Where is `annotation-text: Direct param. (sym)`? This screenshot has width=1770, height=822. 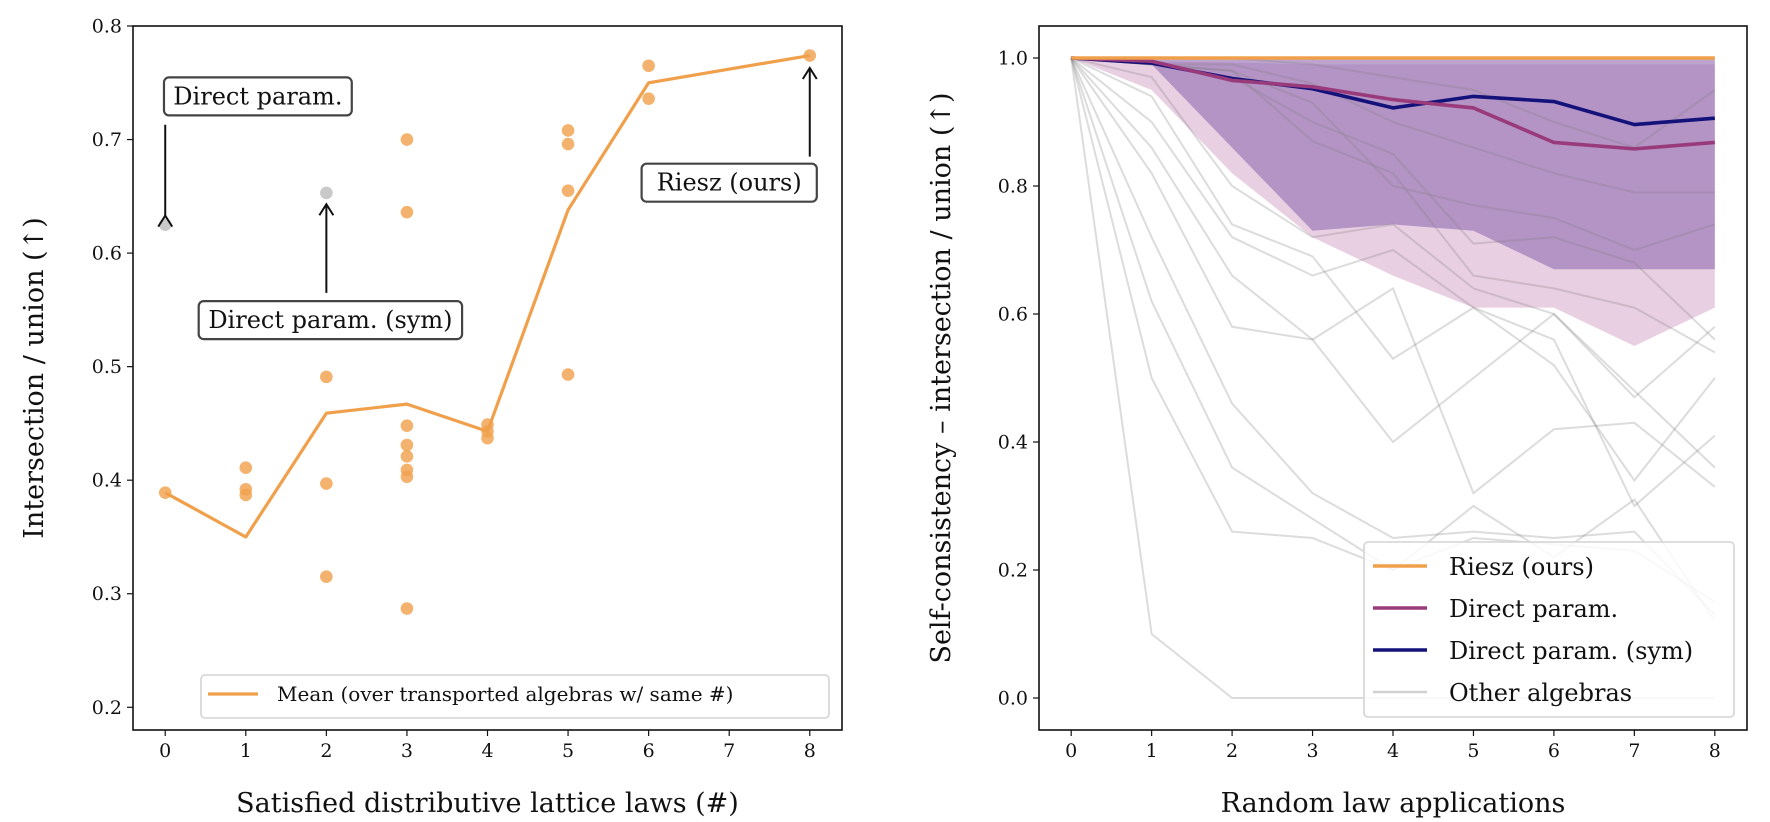 annotation-text: Direct param. (sym) is located at coordinates (330, 320).